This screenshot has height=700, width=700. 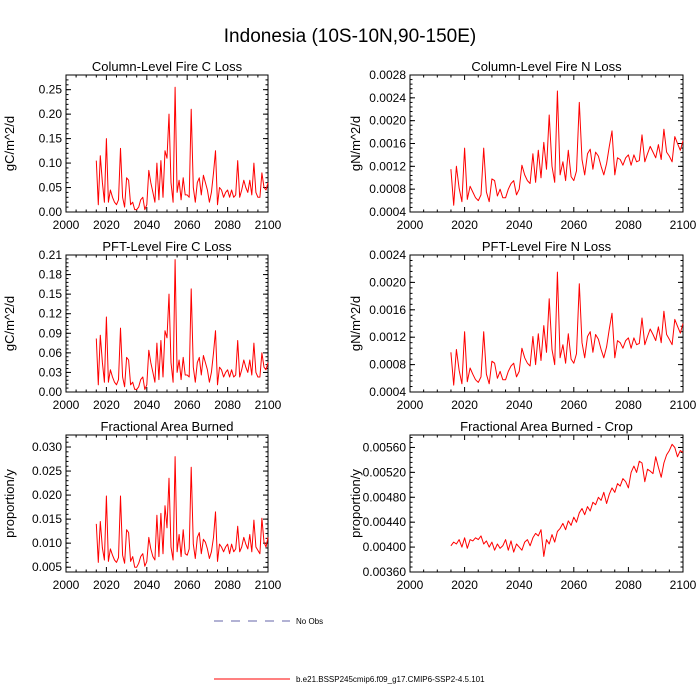 What do you see at coordinates (385, 447) in the screenshot?
I see `y-tick-label: 0.00560` at bounding box center [385, 447].